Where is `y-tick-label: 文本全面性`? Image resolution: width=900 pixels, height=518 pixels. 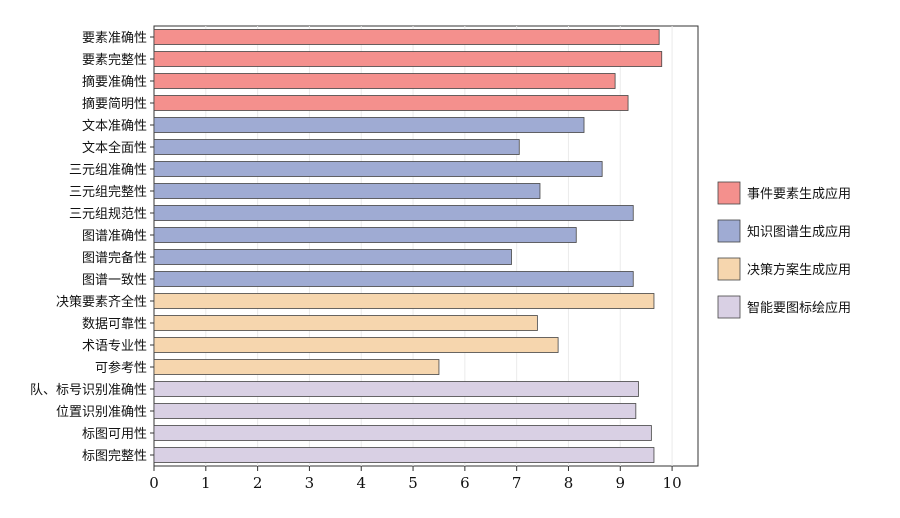 y-tick-label: 文本全面性 is located at coordinates (114, 148).